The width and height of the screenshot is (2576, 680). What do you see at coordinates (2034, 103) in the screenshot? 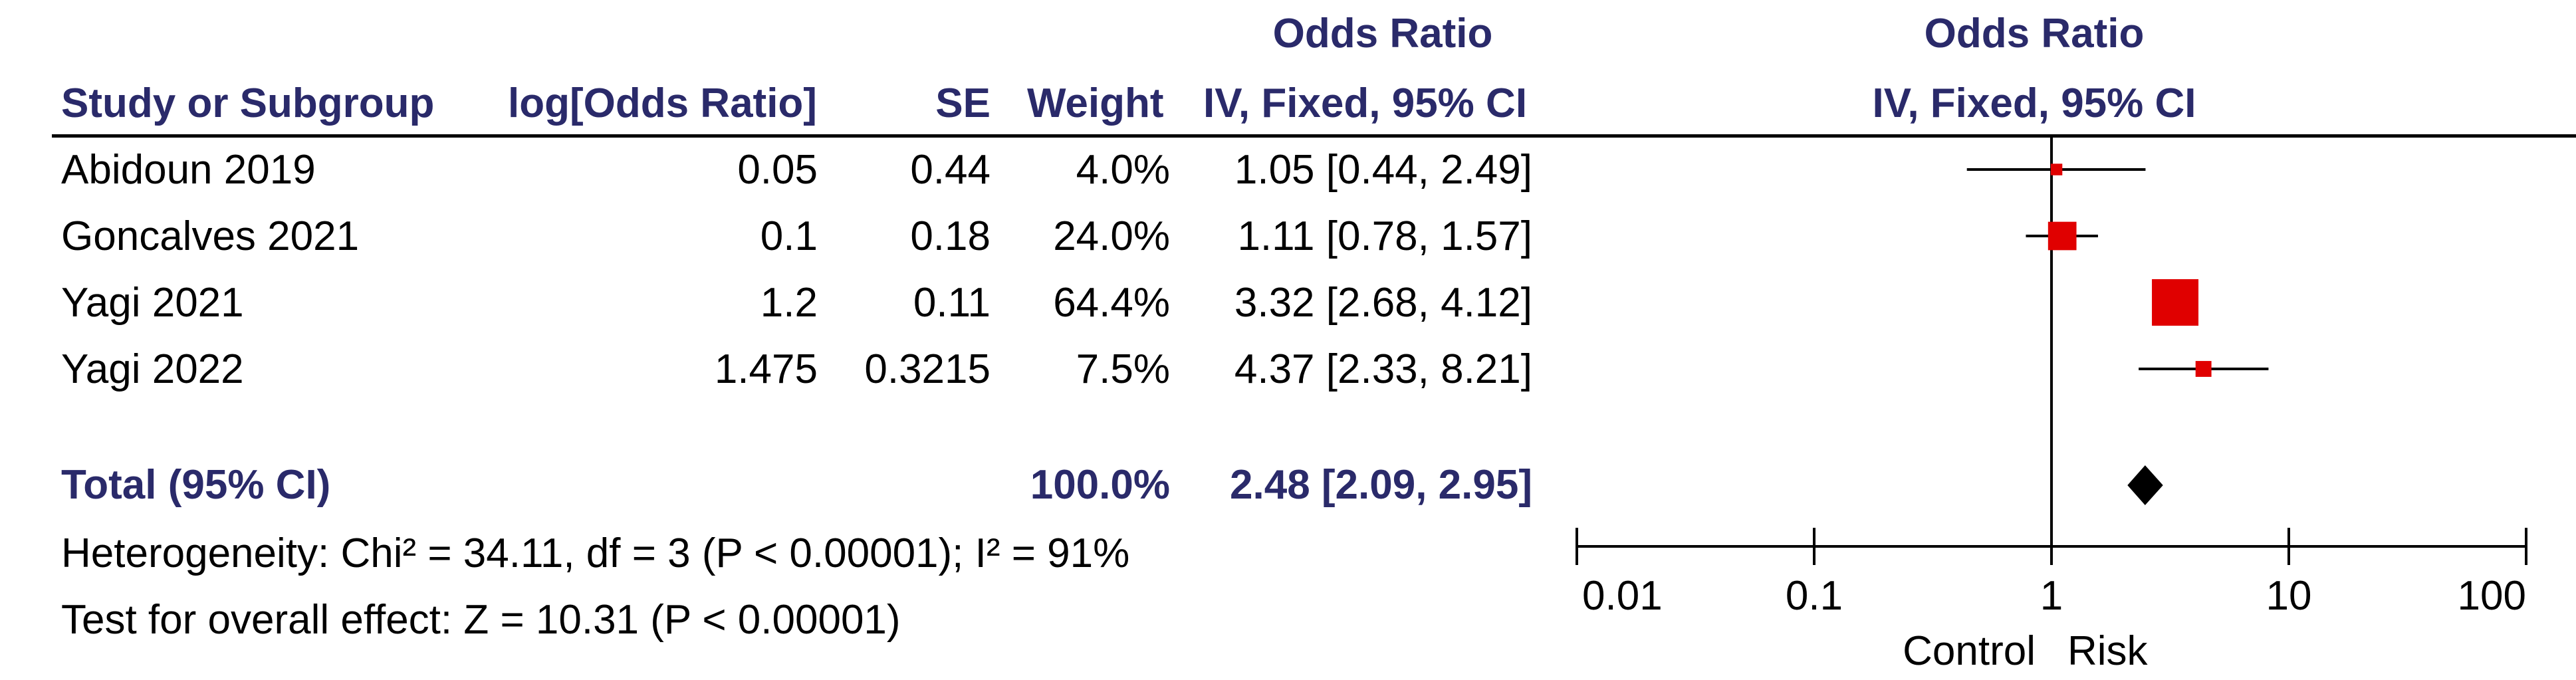
I see `header-plot-ci: IV, Fixed, 95% CI` at bounding box center [2034, 103].